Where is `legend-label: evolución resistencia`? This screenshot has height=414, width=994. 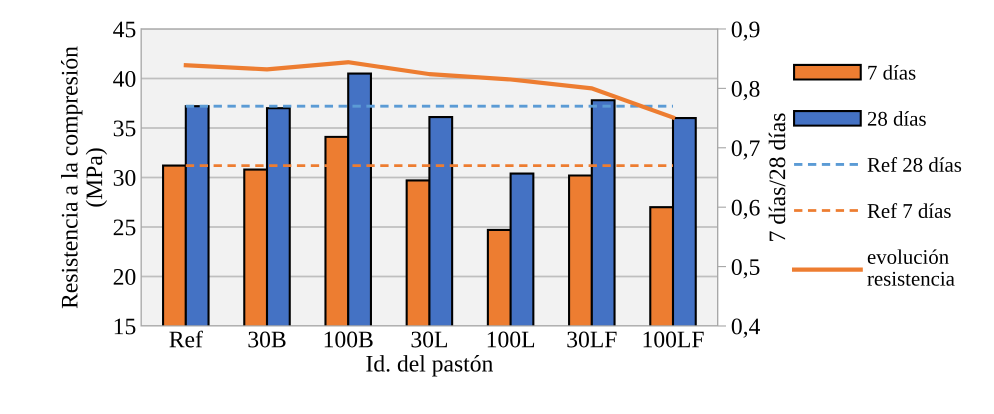
legend-label: evolución resistencia is located at coordinates (911, 267).